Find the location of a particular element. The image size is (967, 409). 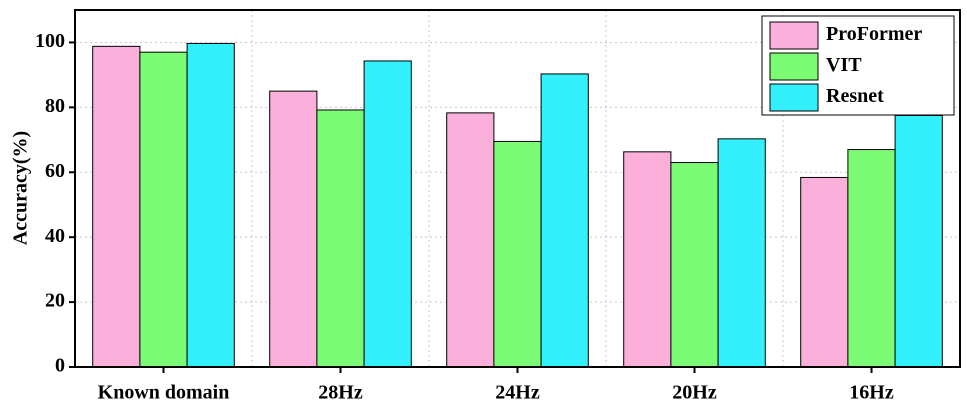

y-tick-label: 20 is located at coordinates (55, 301).